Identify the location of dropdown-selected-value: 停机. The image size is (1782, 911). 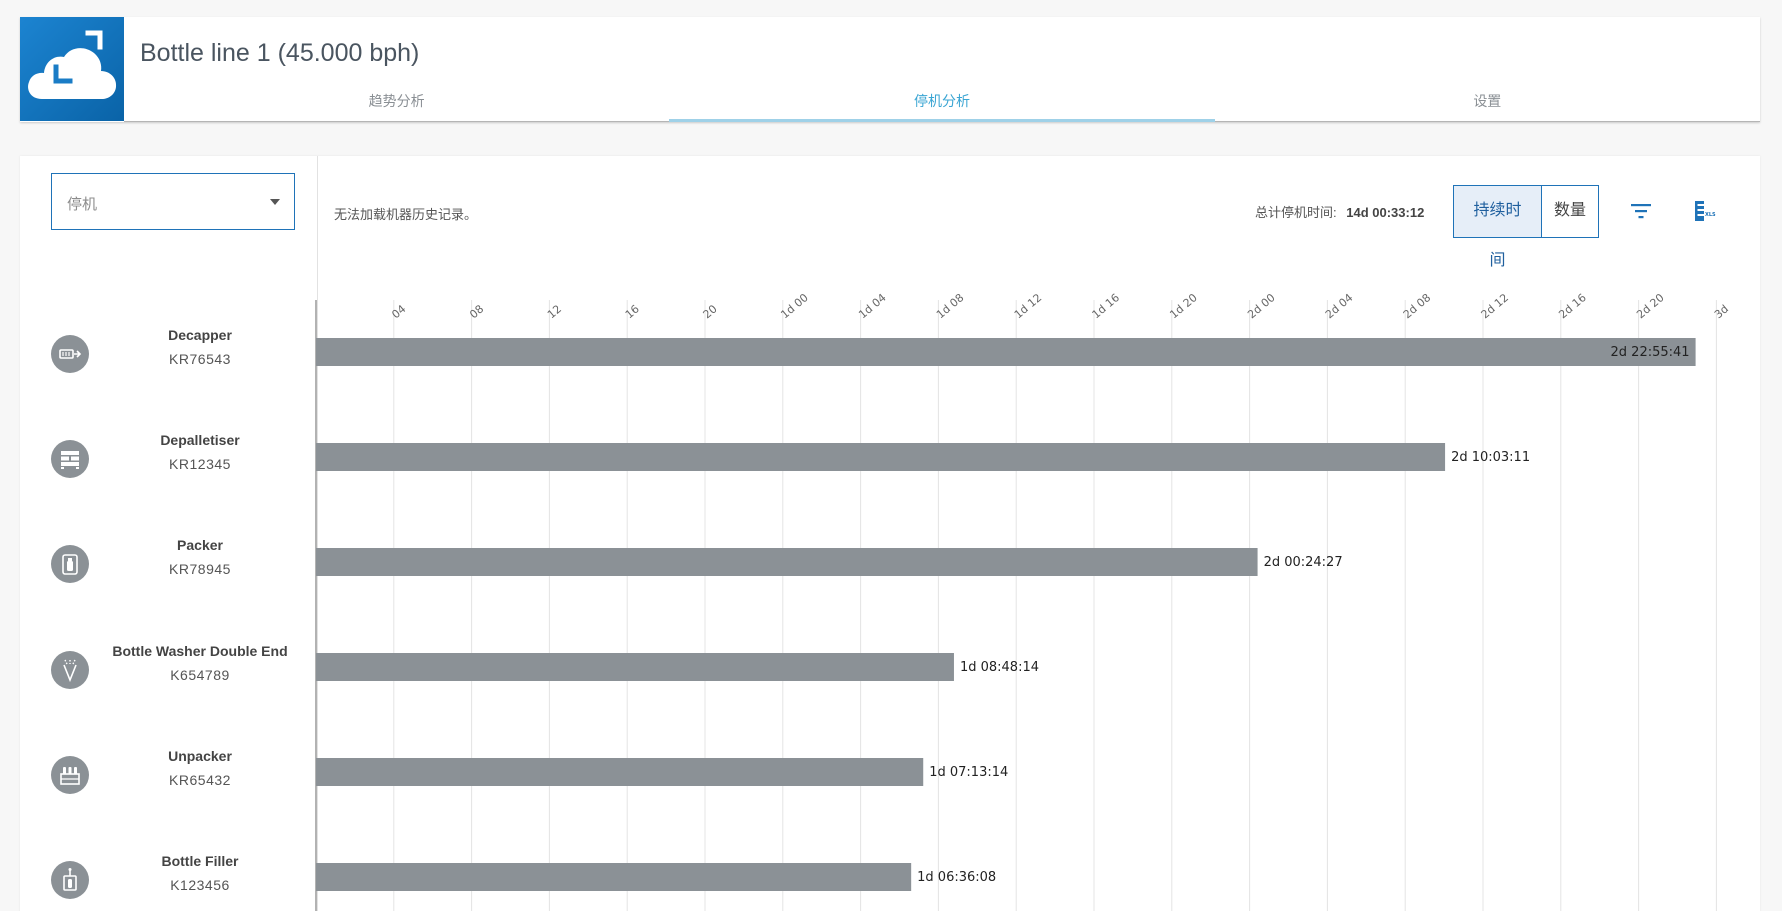
(82, 204).